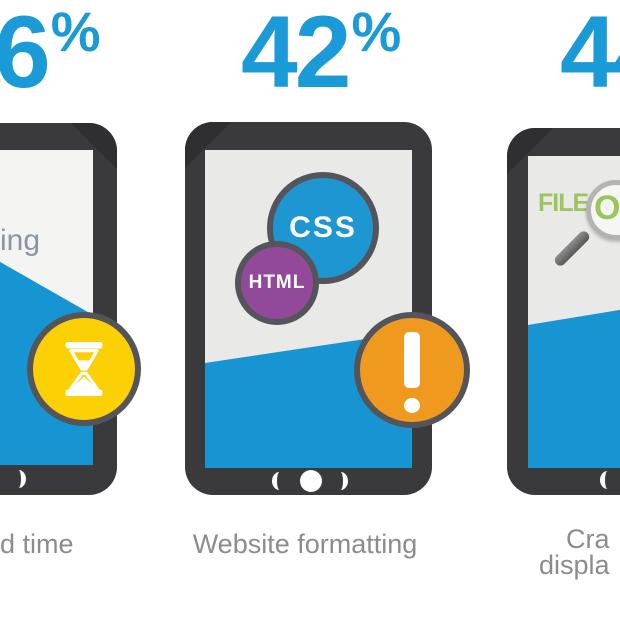  What do you see at coordinates (58, 309) in the screenshot?
I see `tablet-left: ing` at bounding box center [58, 309].